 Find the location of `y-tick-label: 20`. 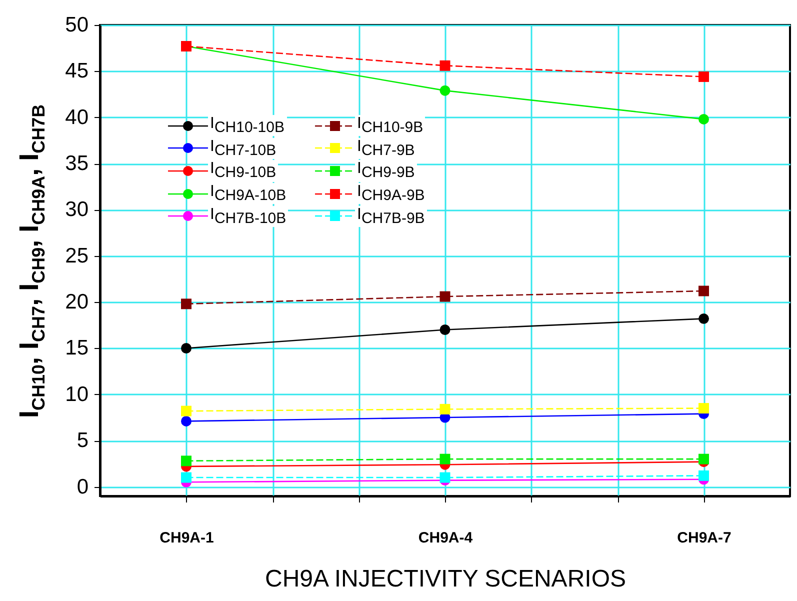

y-tick-label: 20 is located at coordinates (76, 302).